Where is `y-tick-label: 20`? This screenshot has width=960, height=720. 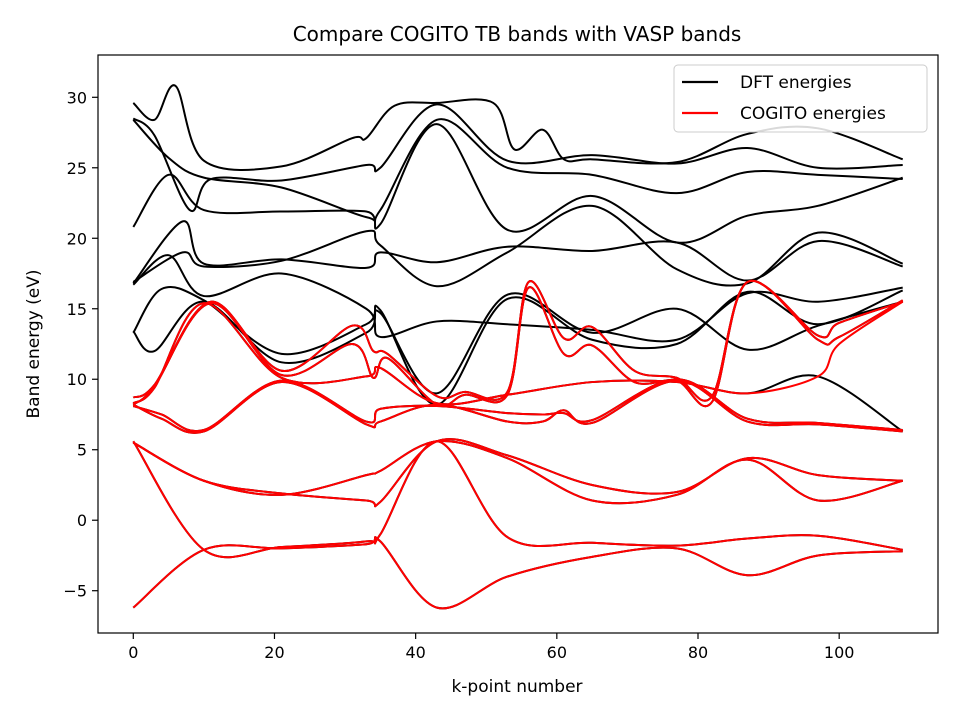
y-tick-label: 20 is located at coordinates (77, 238).